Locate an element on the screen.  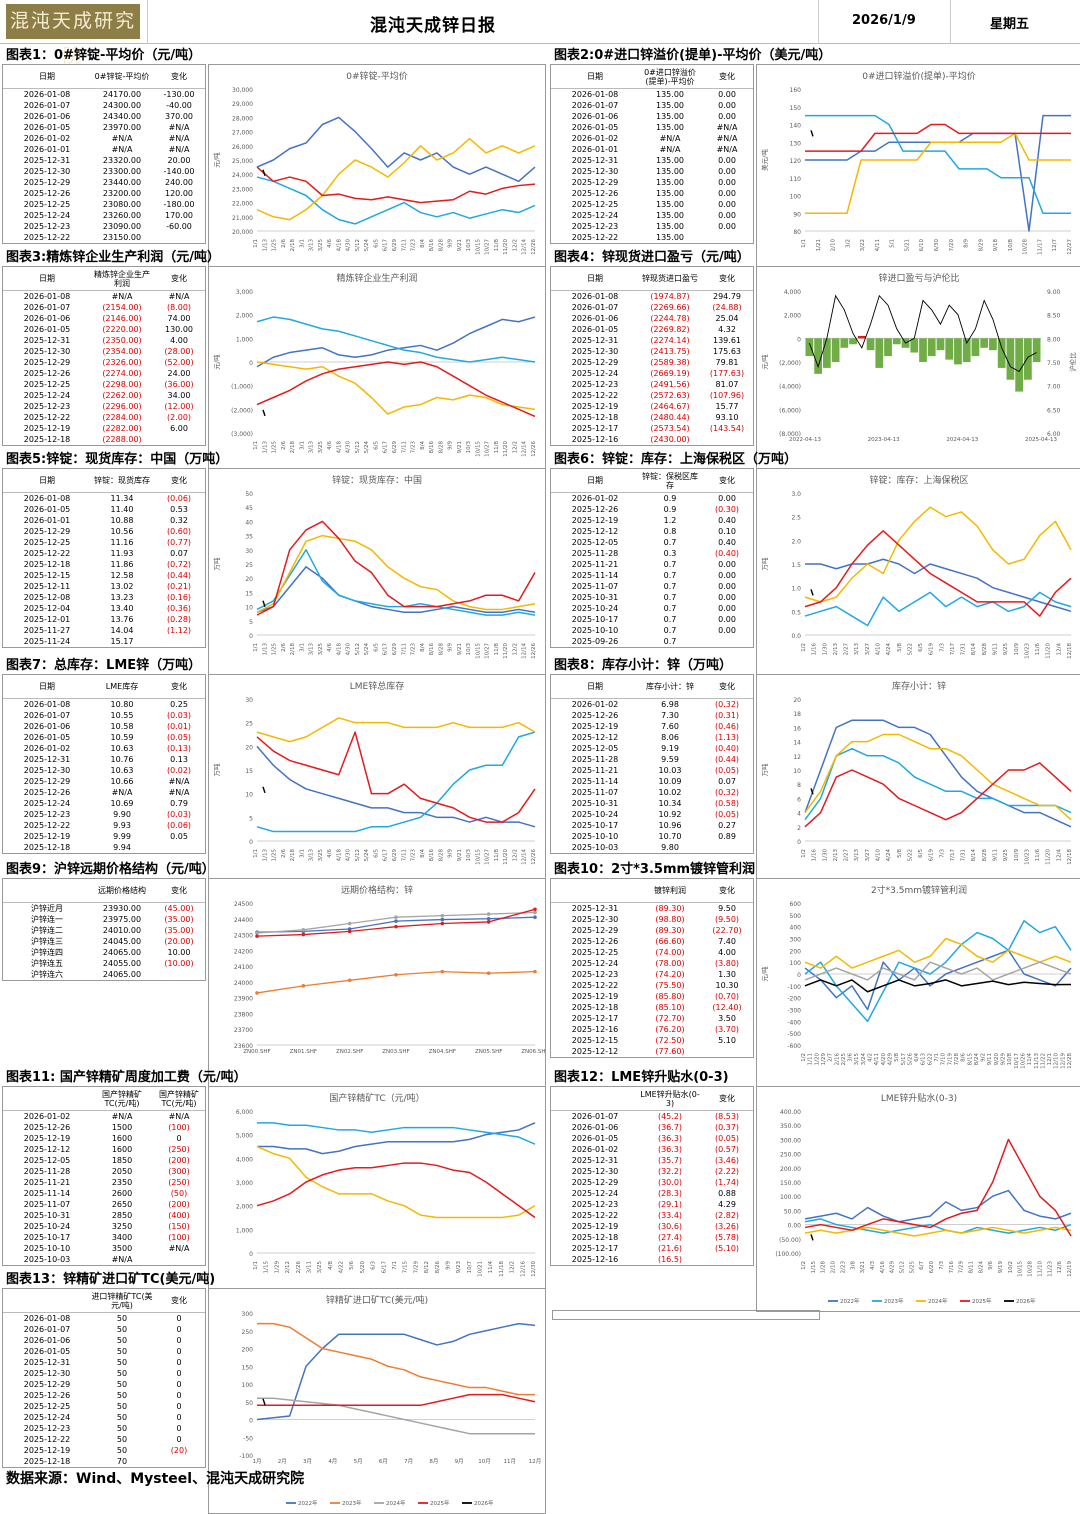
row-label: 2025-11-24 is located at coordinates (47, 641).